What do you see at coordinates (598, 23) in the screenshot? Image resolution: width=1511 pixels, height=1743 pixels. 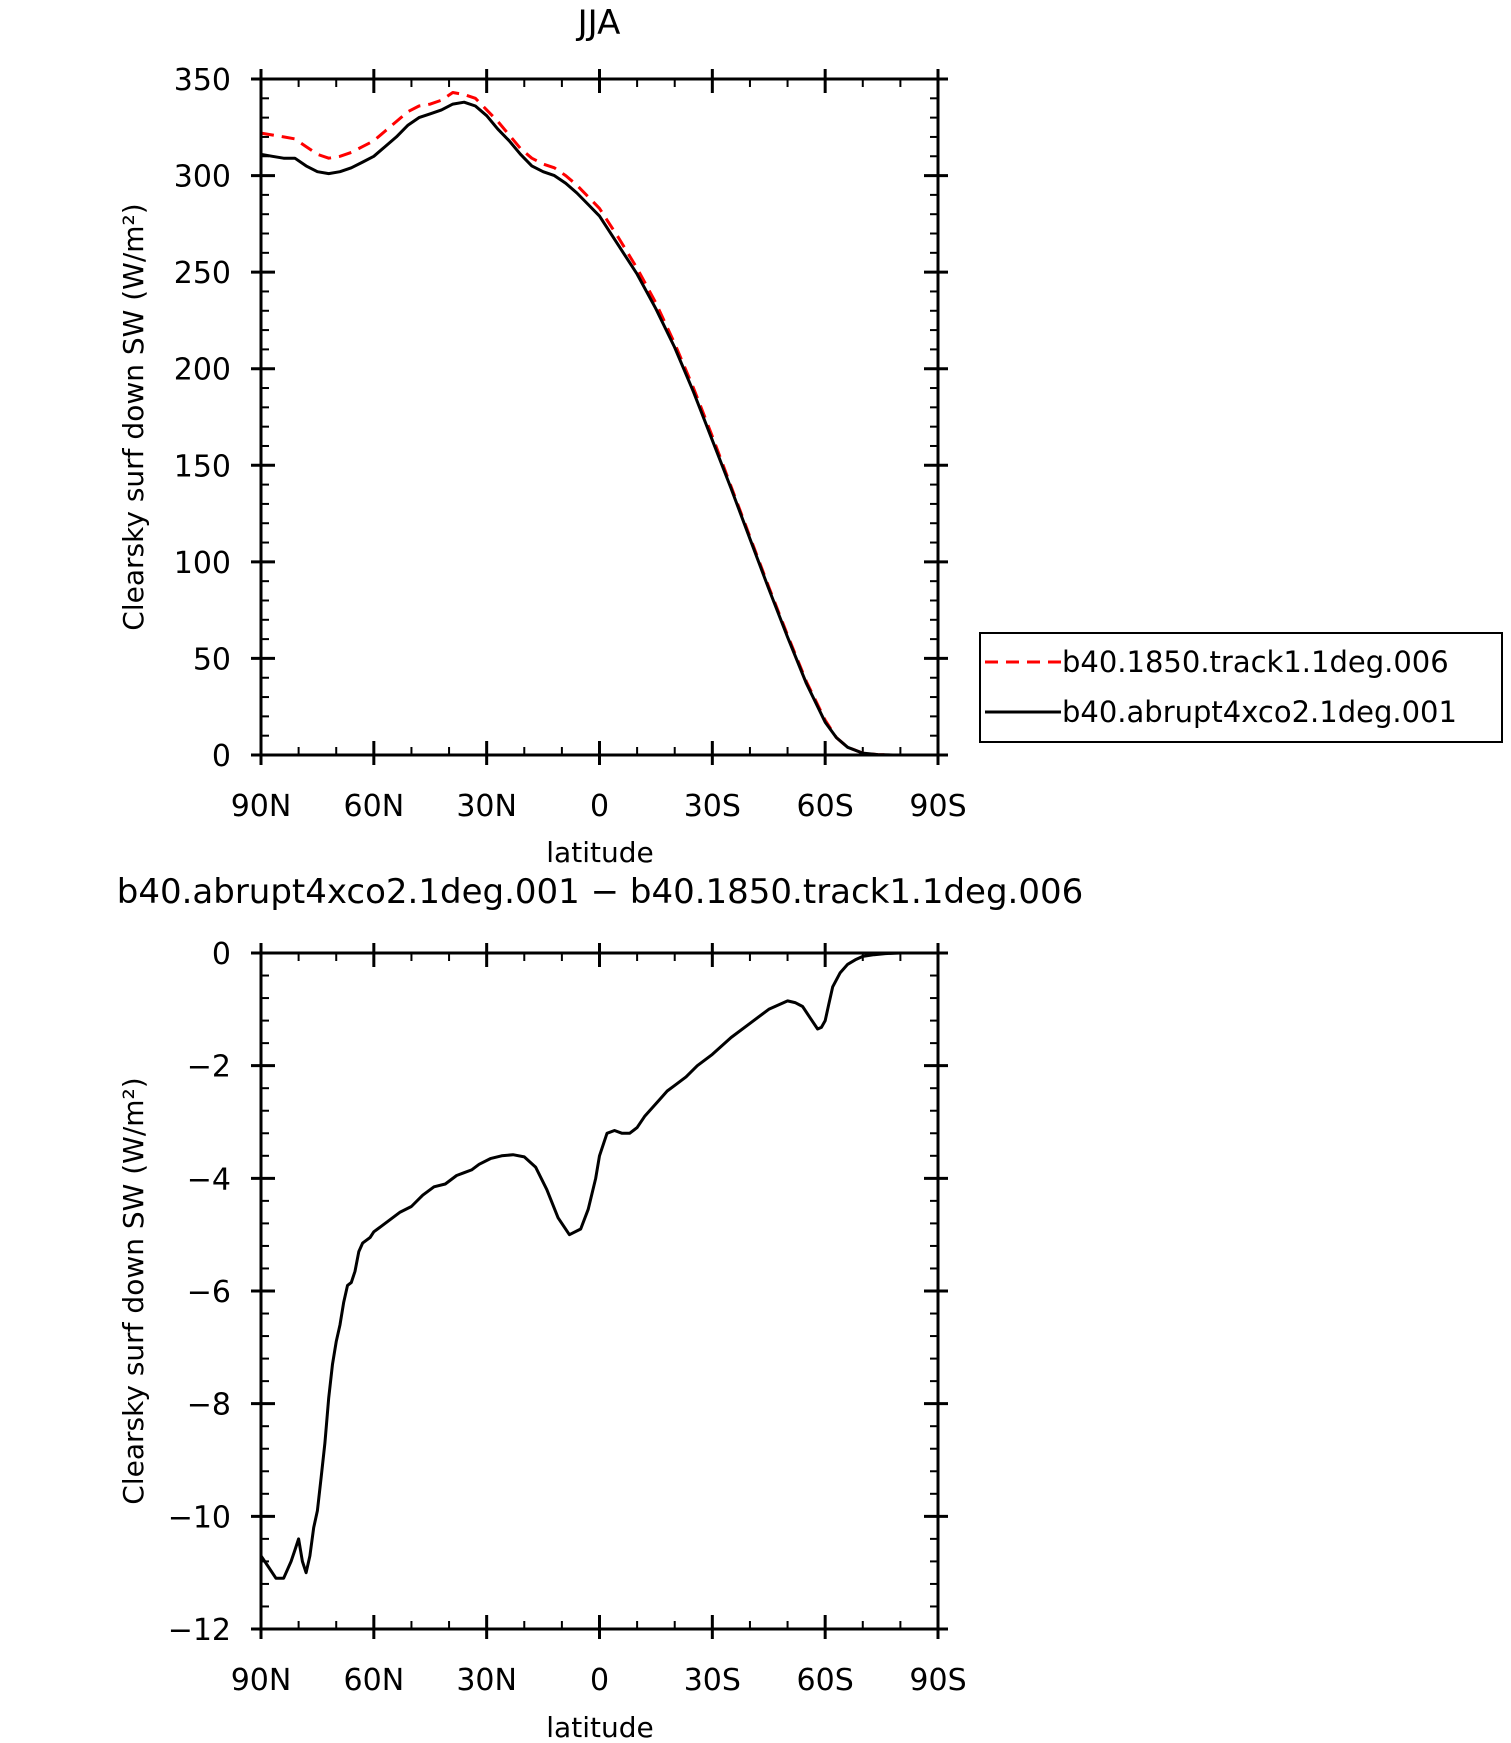 I see `top-chart-title: JJA` at bounding box center [598, 23].